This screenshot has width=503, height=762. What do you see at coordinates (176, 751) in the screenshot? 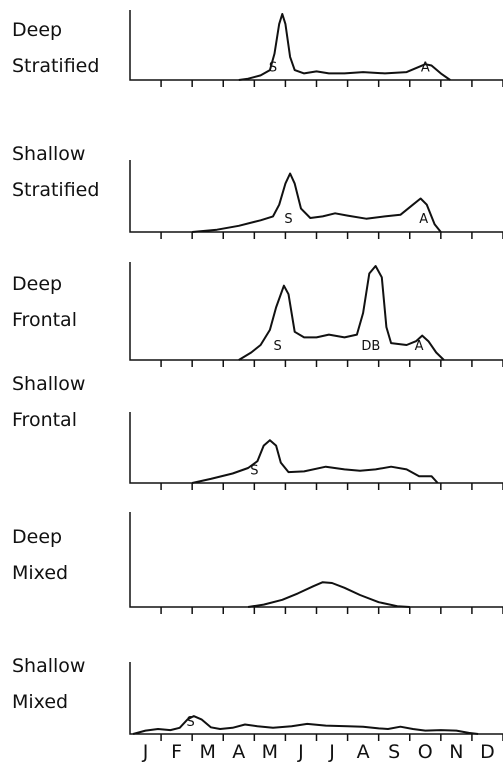
I see `month-label: F` at bounding box center [176, 751].